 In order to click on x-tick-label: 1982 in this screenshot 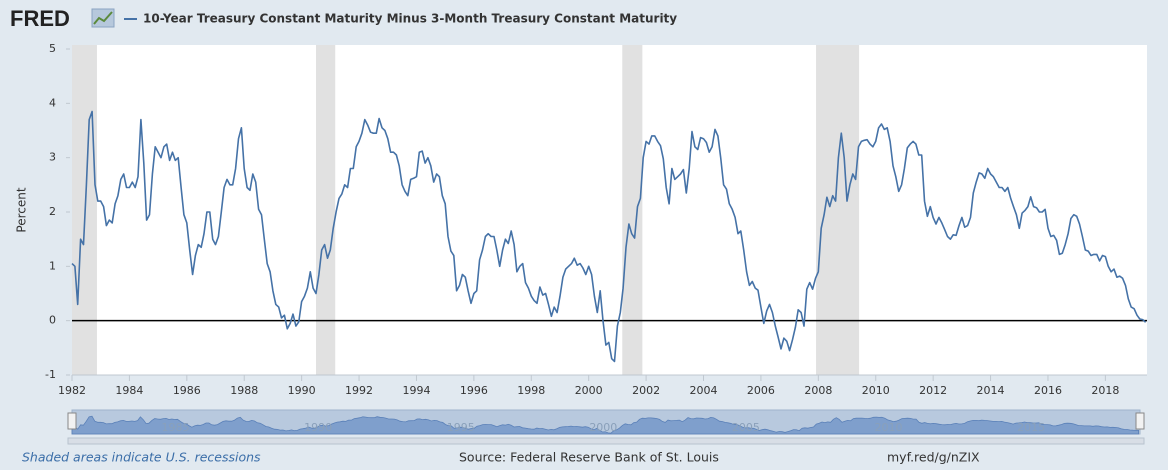, I will do `click(72, 390)`.